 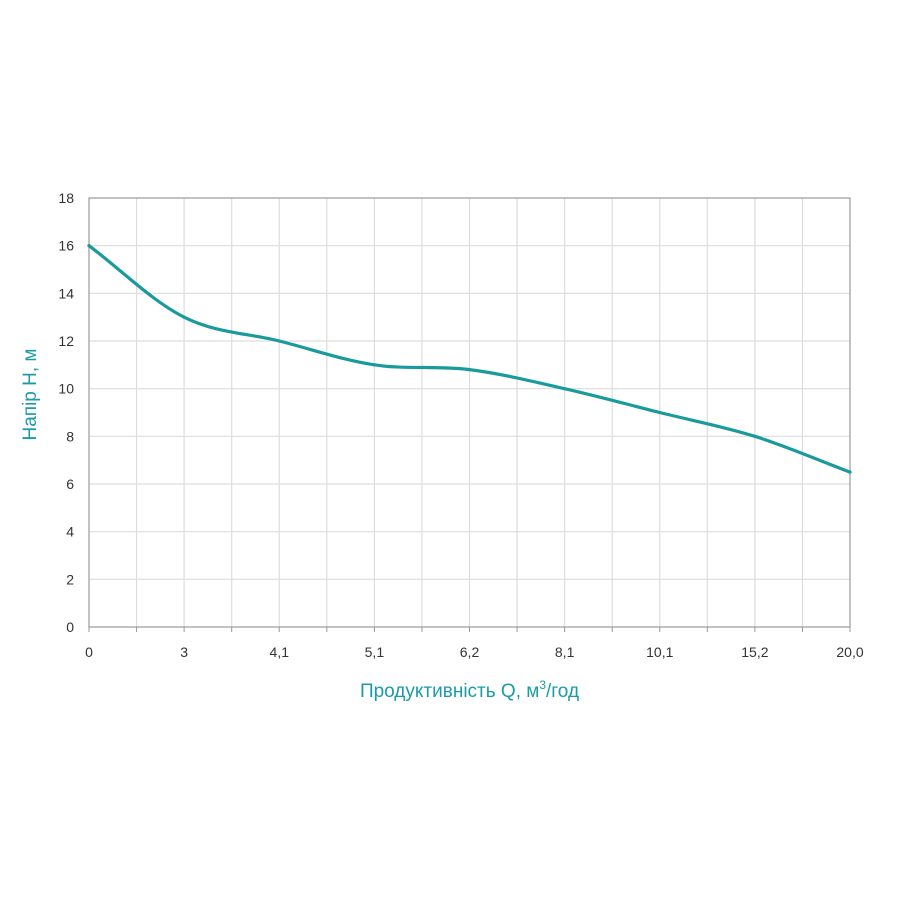 I want to click on x-tick-labels: 0 3 4,1 5,1 6,2 8,1 10,1 15,2 20,0, so click(x=474, y=652).